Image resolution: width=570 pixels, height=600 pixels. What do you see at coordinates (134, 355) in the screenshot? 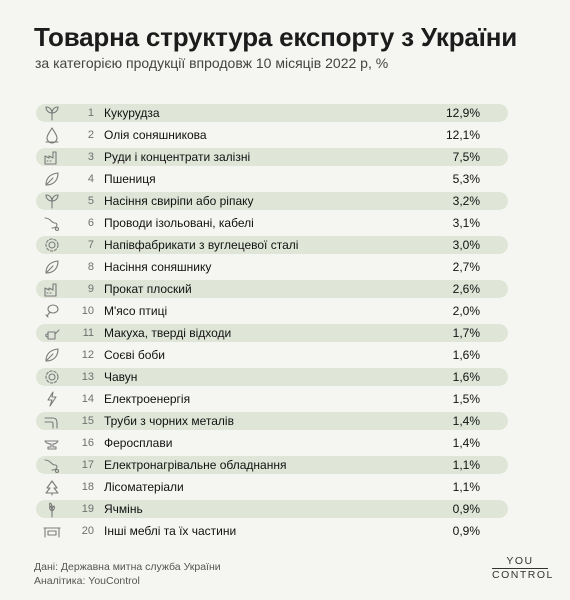
I see `row-category: Соєві боби` at bounding box center [134, 355].